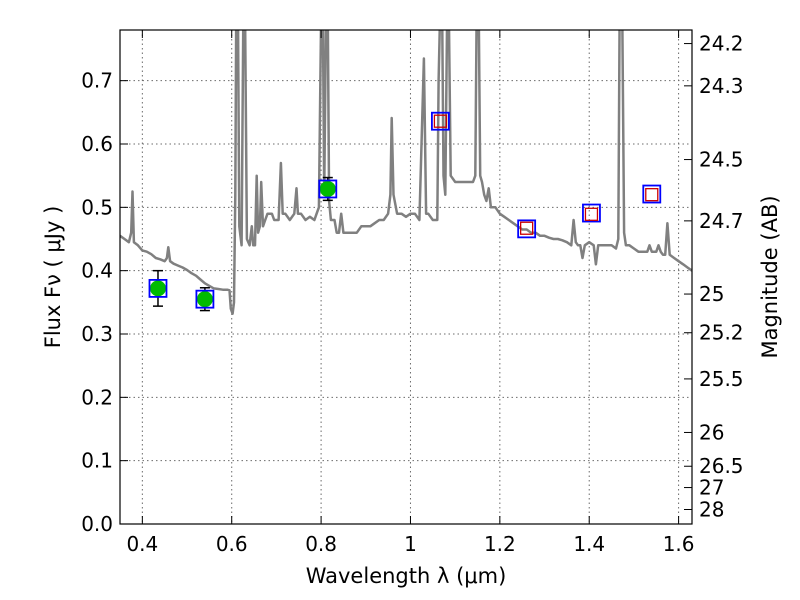  What do you see at coordinates (142, 544) in the screenshot?
I see `x-tick-label: 0.4` at bounding box center [142, 544].